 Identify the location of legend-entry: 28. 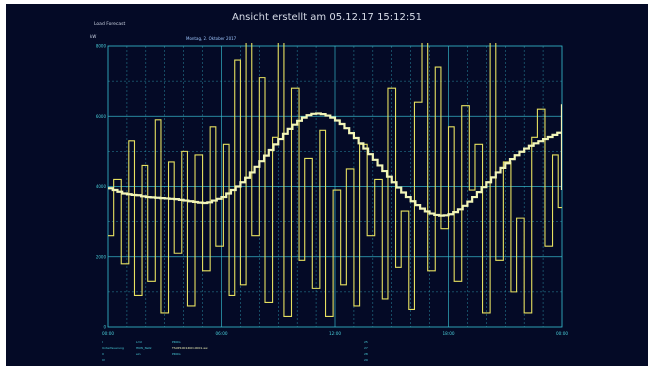
(366, 354).